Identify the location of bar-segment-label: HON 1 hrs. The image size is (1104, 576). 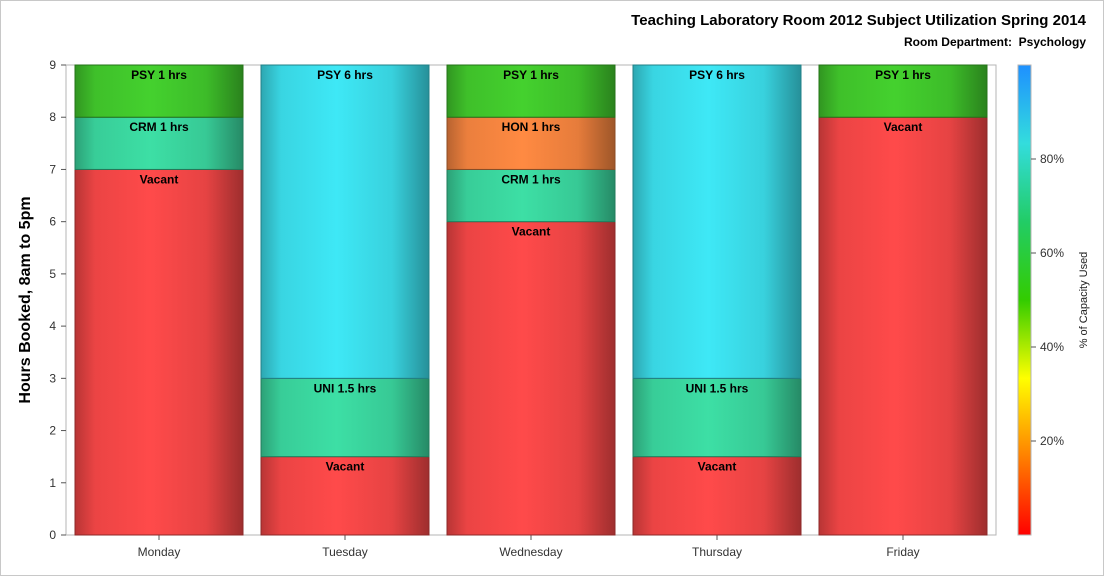
(531, 127).